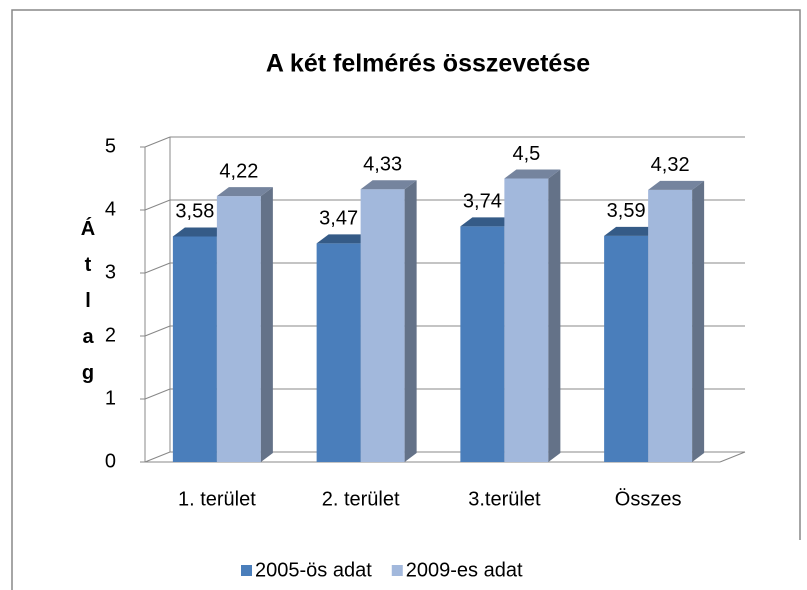 Image resolution: width=807 pixels, height=590 pixels. What do you see at coordinates (217, 499) in the screenshot?
I see `x-tick-label: 1. terület` at bounding box center [217, 499].